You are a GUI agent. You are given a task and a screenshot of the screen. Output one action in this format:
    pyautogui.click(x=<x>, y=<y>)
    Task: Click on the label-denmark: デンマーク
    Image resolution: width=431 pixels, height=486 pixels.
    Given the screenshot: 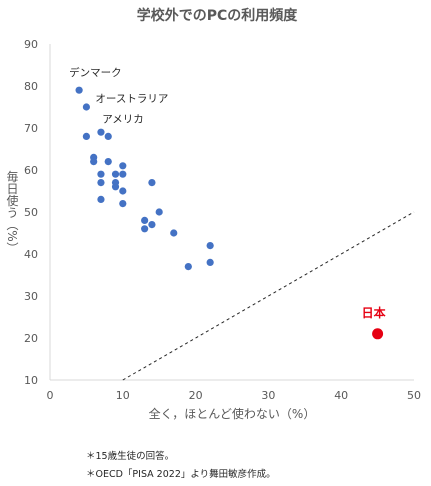 What is the action you would take?
    pyautogui.click(x=95, y=72)
    